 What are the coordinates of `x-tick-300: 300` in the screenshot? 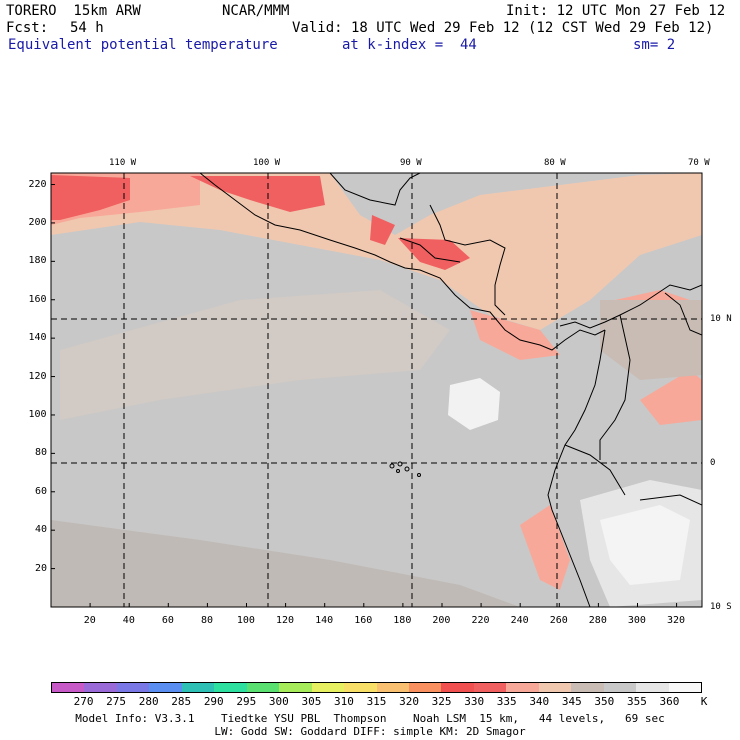 It's located at (636, 620).